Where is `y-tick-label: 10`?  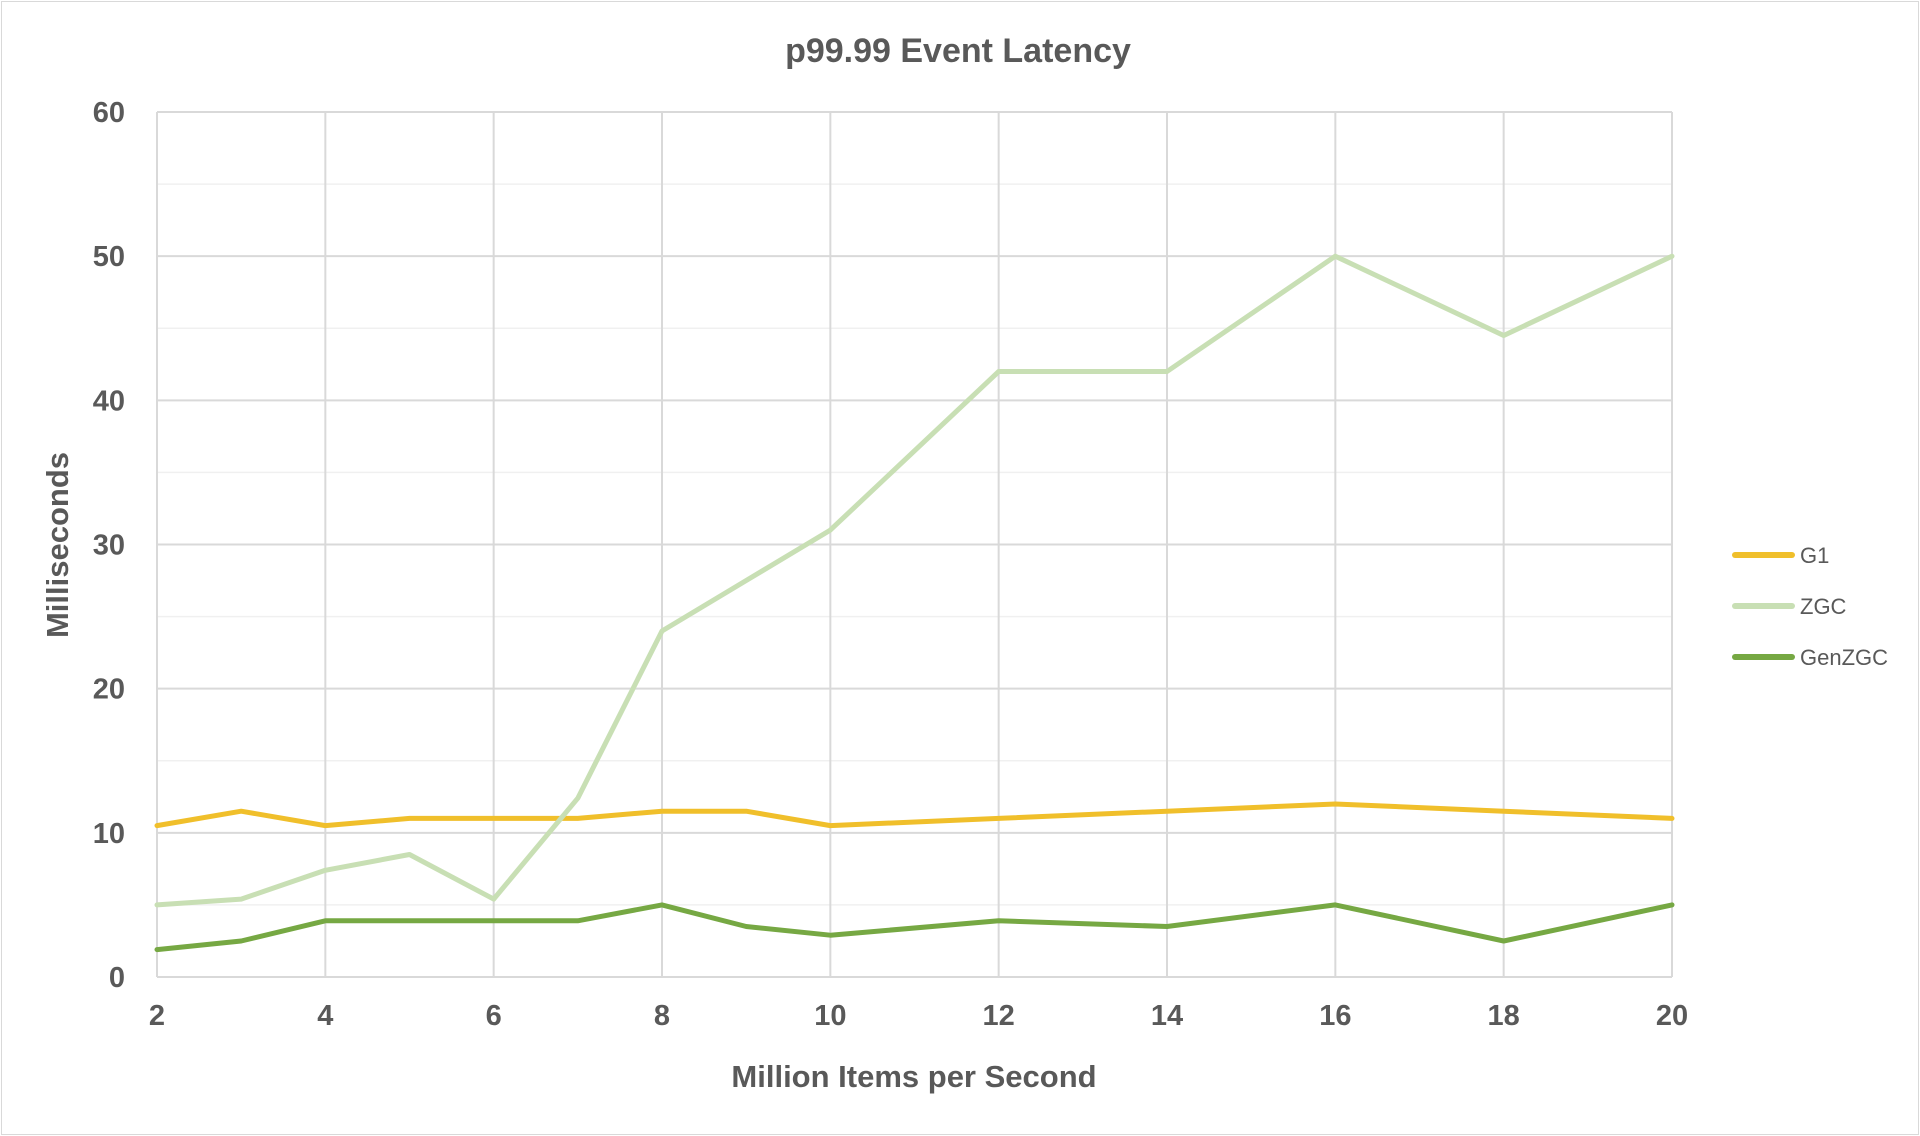
y-tick-label: 10 is located at coordinates (109, 834).